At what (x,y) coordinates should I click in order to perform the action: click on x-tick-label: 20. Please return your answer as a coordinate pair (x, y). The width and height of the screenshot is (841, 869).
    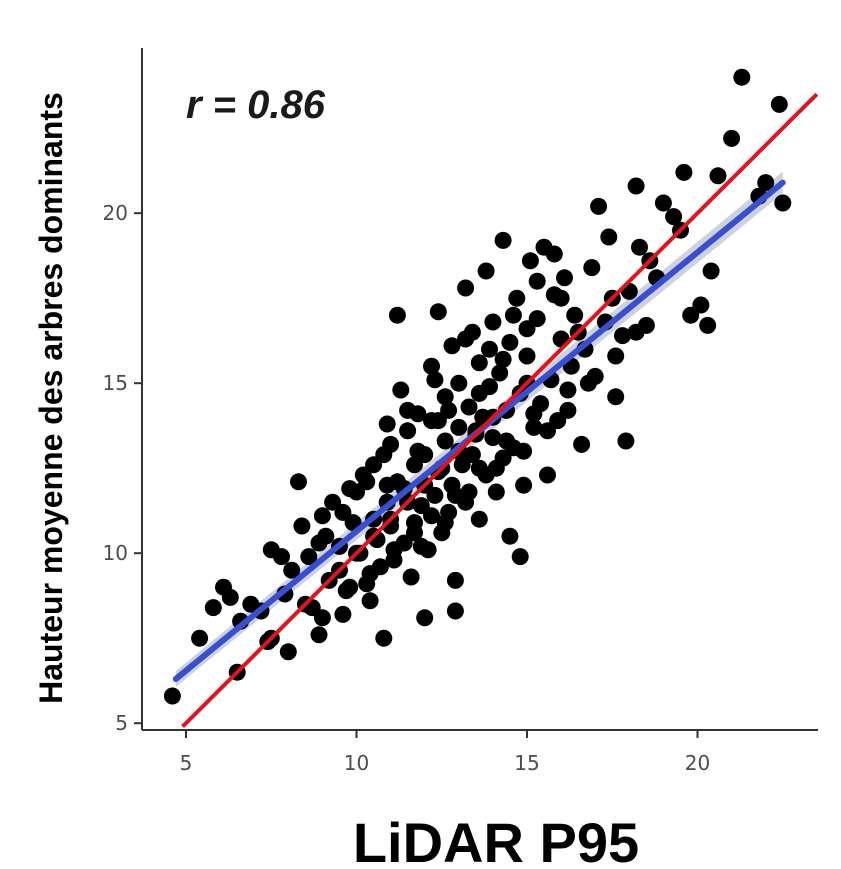
    Looking at the image, I should click on (697, 763).